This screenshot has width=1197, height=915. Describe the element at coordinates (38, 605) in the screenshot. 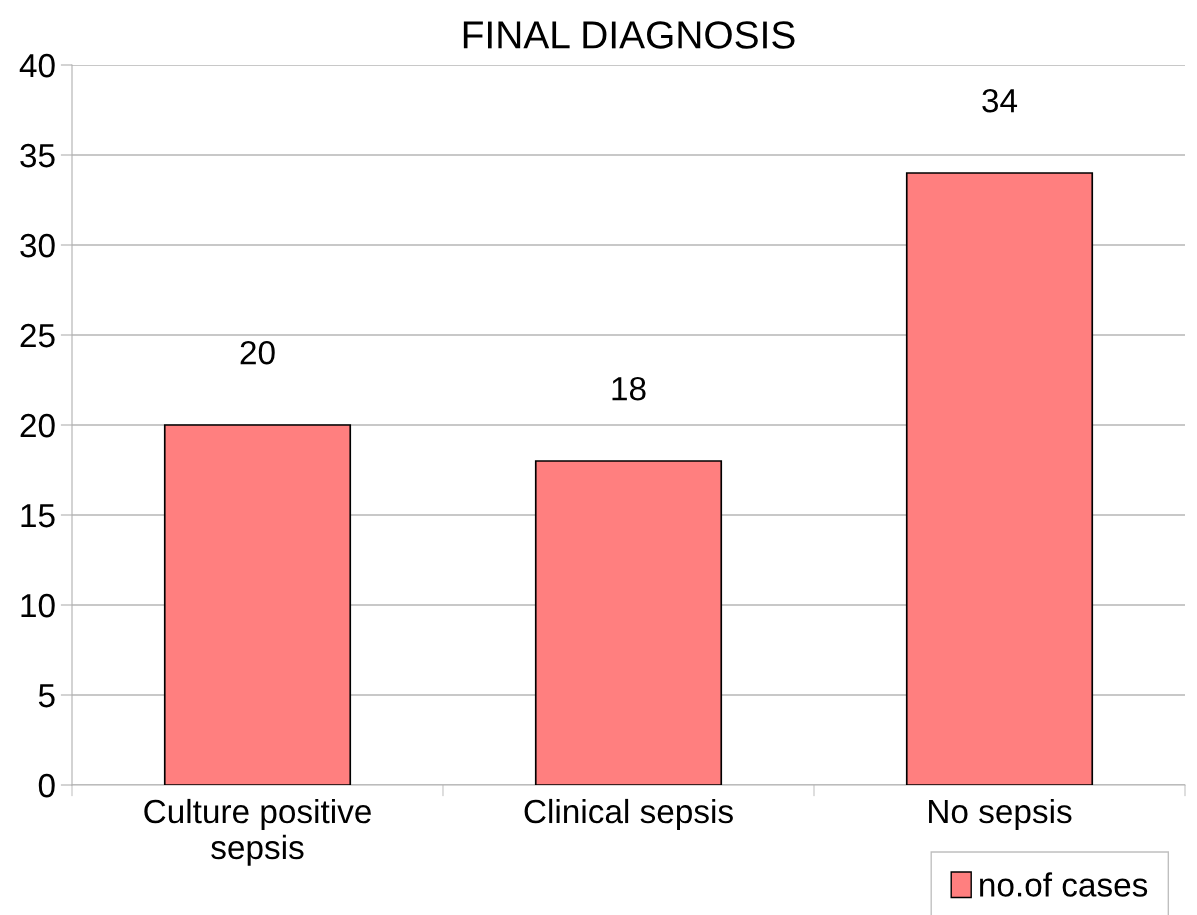

I see `y-tick-label: 10` at that location.